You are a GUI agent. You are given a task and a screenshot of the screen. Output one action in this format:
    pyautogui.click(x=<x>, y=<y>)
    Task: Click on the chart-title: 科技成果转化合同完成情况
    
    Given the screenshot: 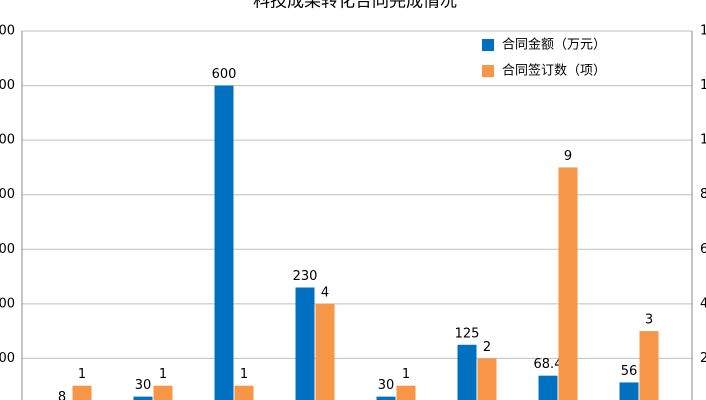 What is the action you would take?
    pyautogui.click(x=355, y=6)
    